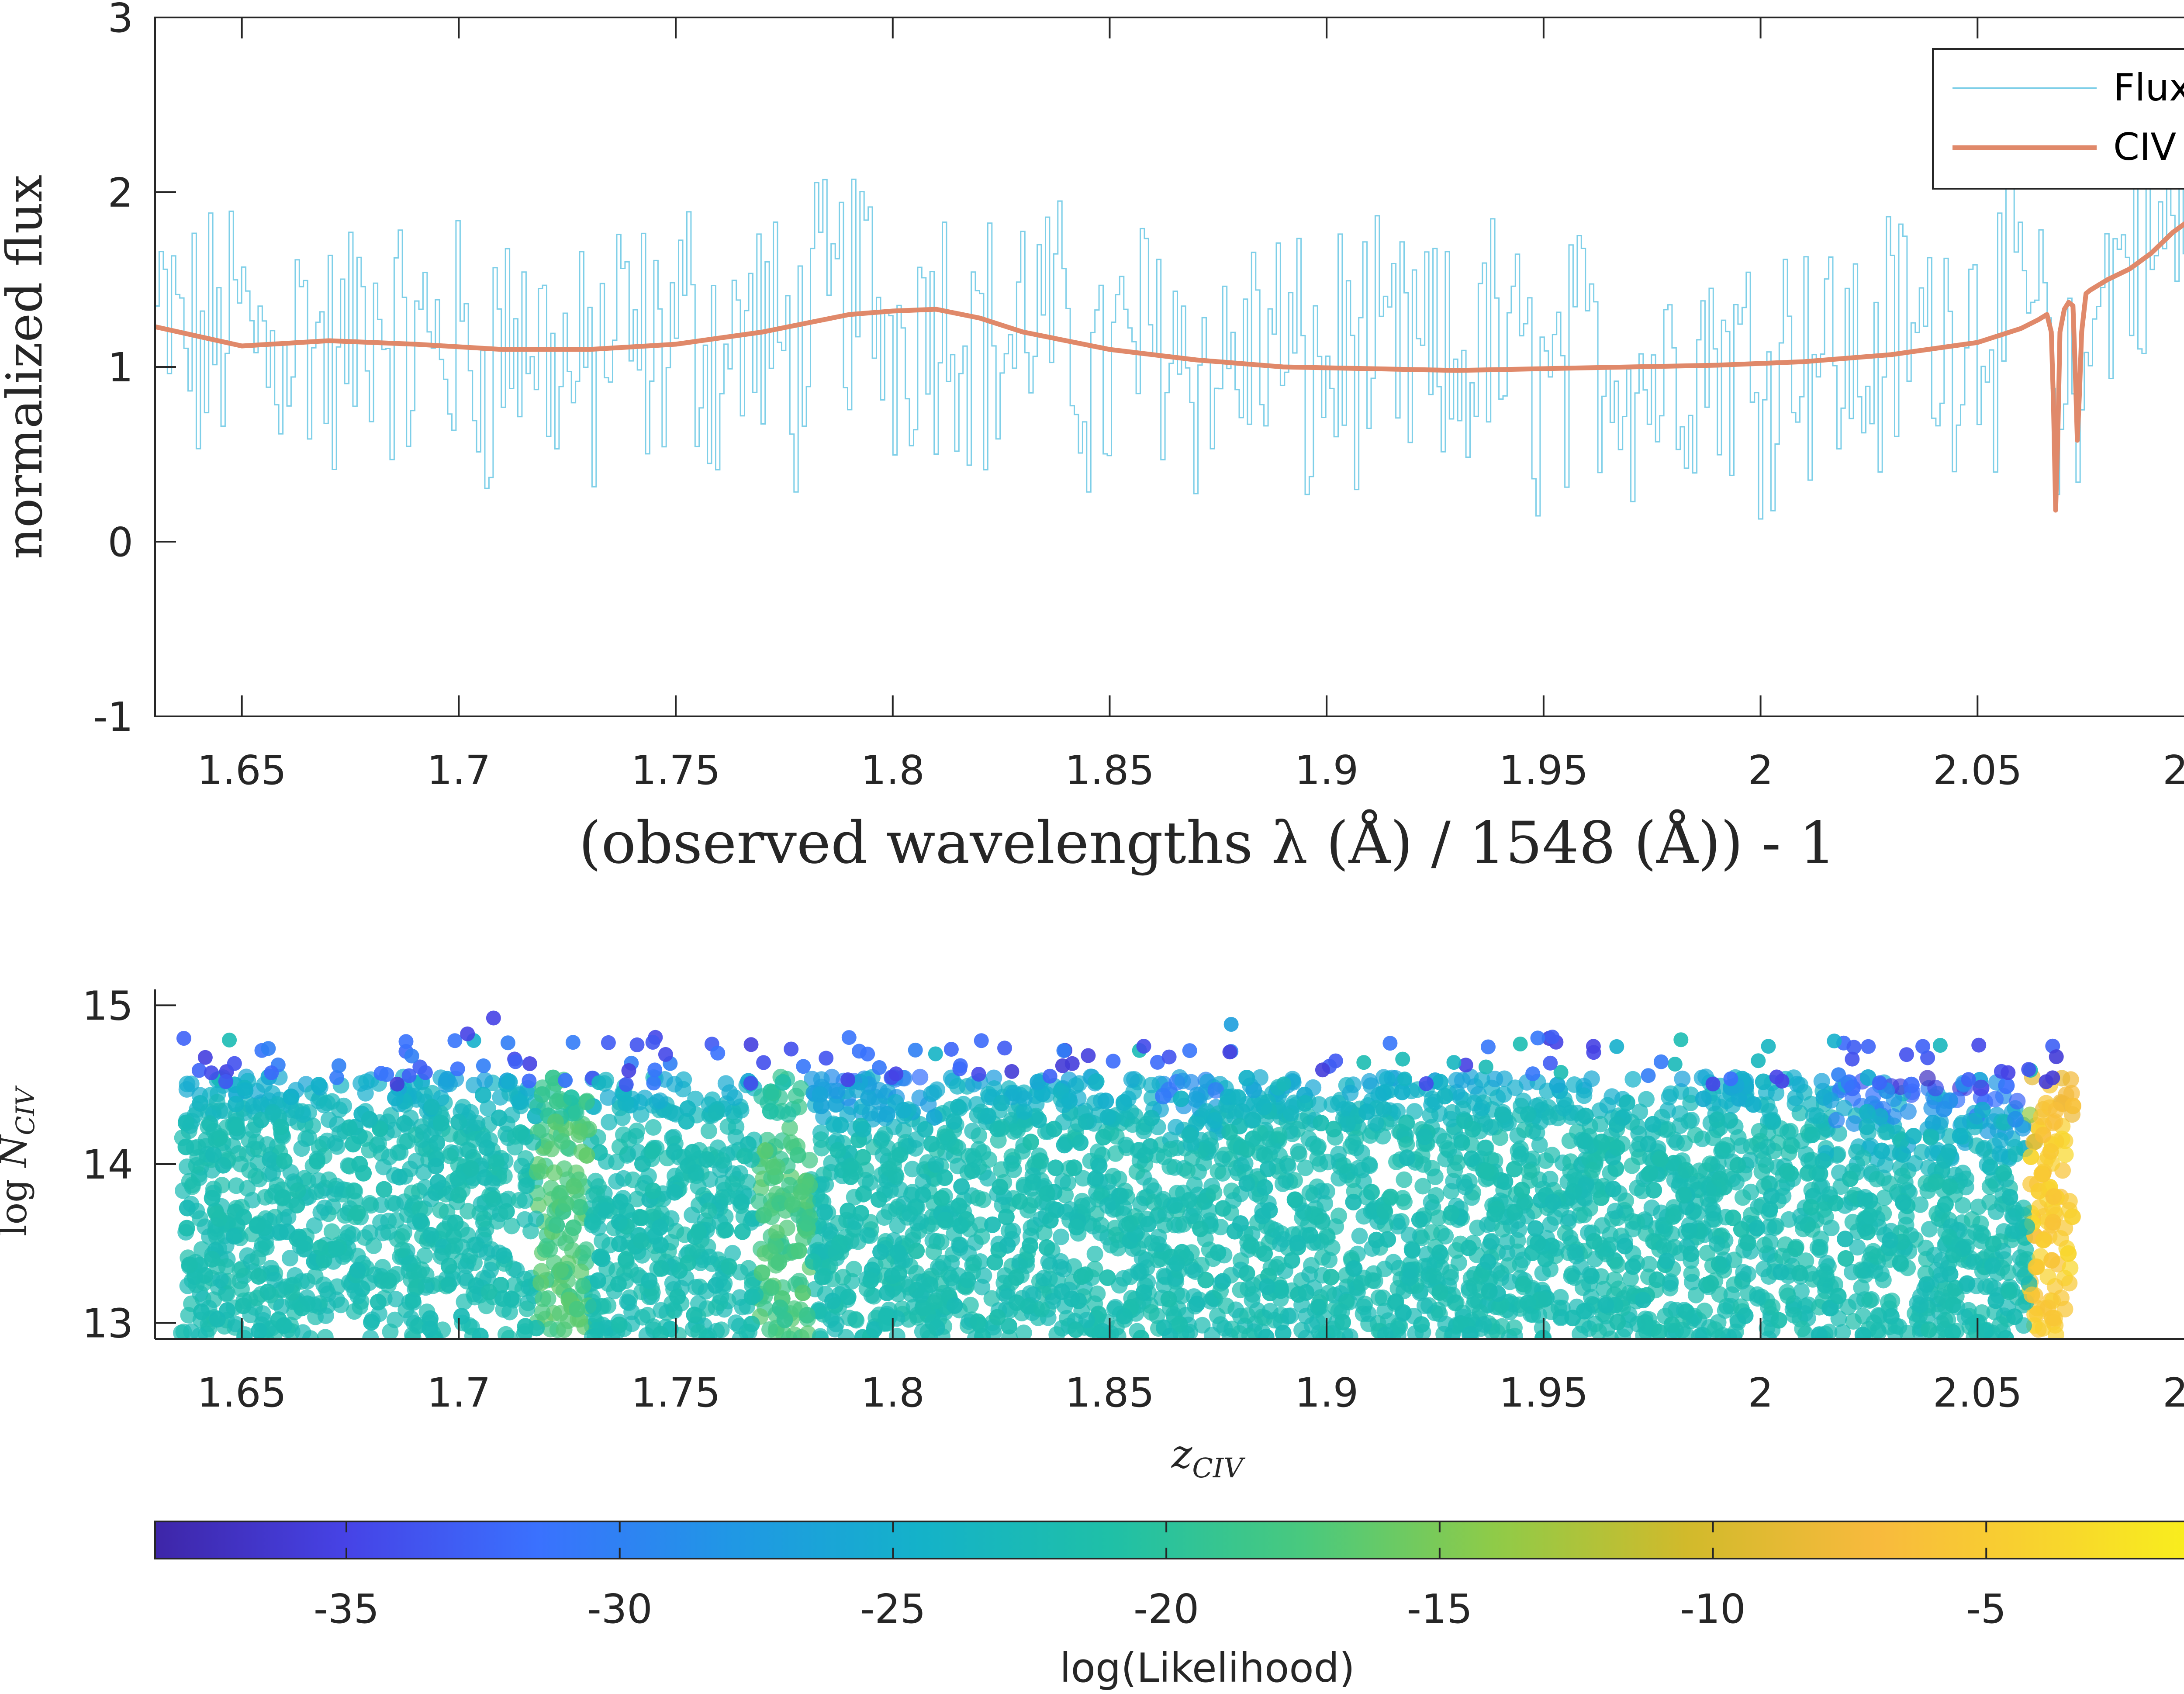 The image size is (2184, 1694). I want to click on spectrum-y-tick-label: 0, so click(120, 542).